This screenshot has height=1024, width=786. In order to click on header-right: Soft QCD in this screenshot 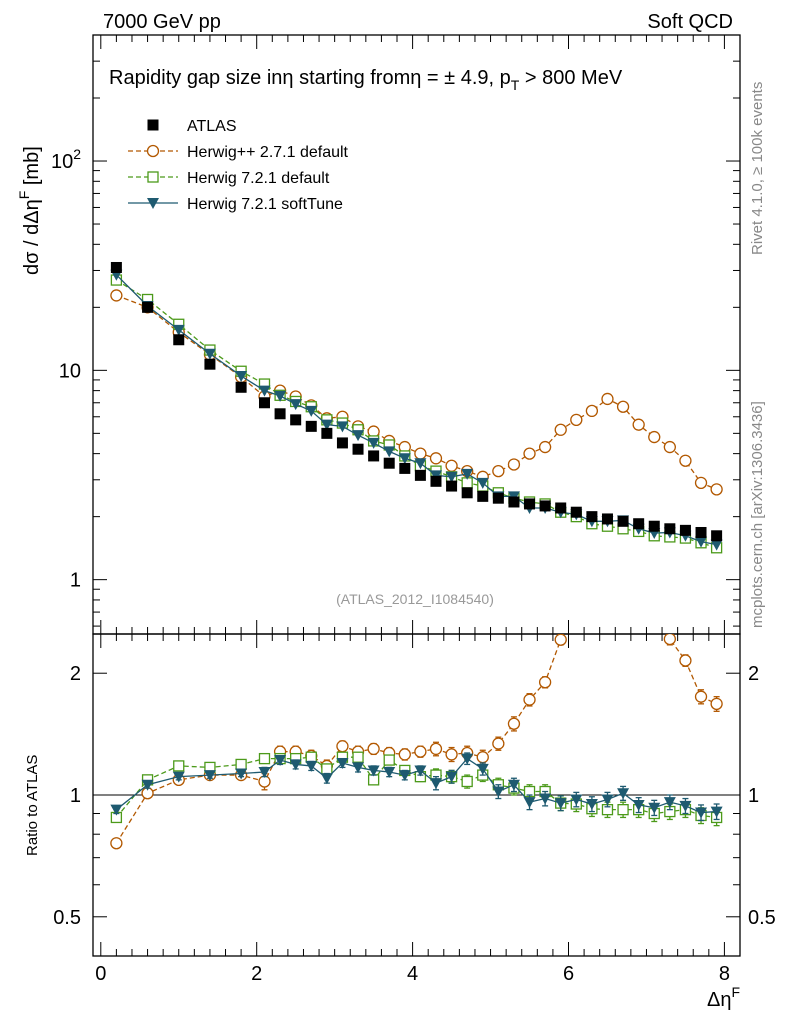, I will do `click(690, 22)`.